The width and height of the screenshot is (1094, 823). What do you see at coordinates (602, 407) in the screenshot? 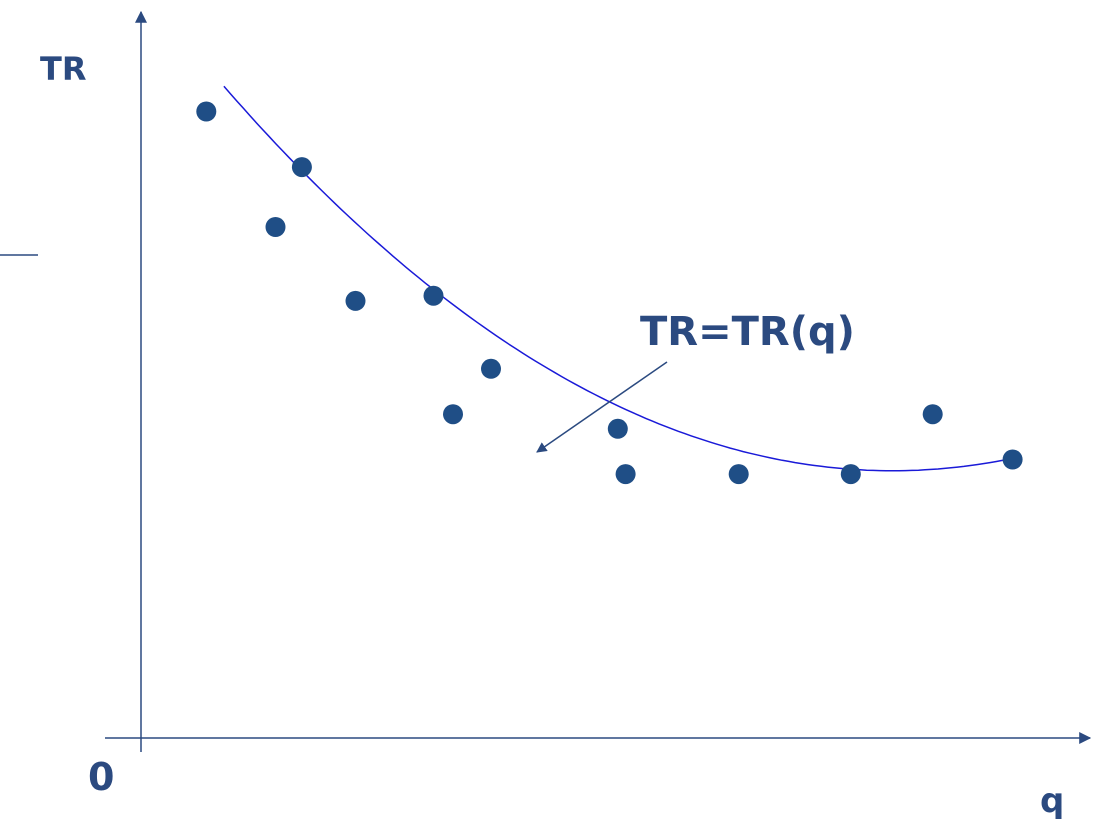
I see `annotation-arrow` at bounding box center [602, 407].